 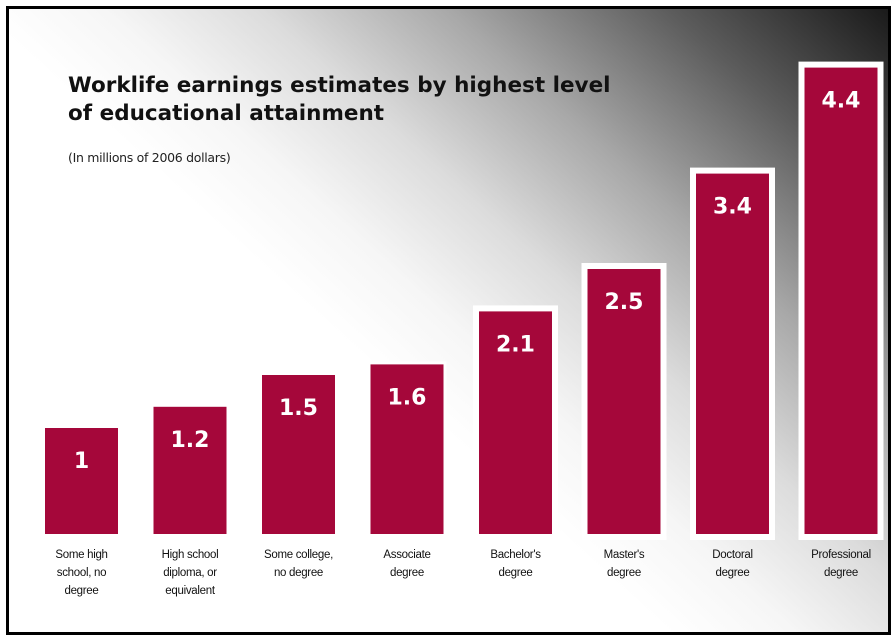 I want to click on bar-value-label: 4.4, so click(x=841, y=101).